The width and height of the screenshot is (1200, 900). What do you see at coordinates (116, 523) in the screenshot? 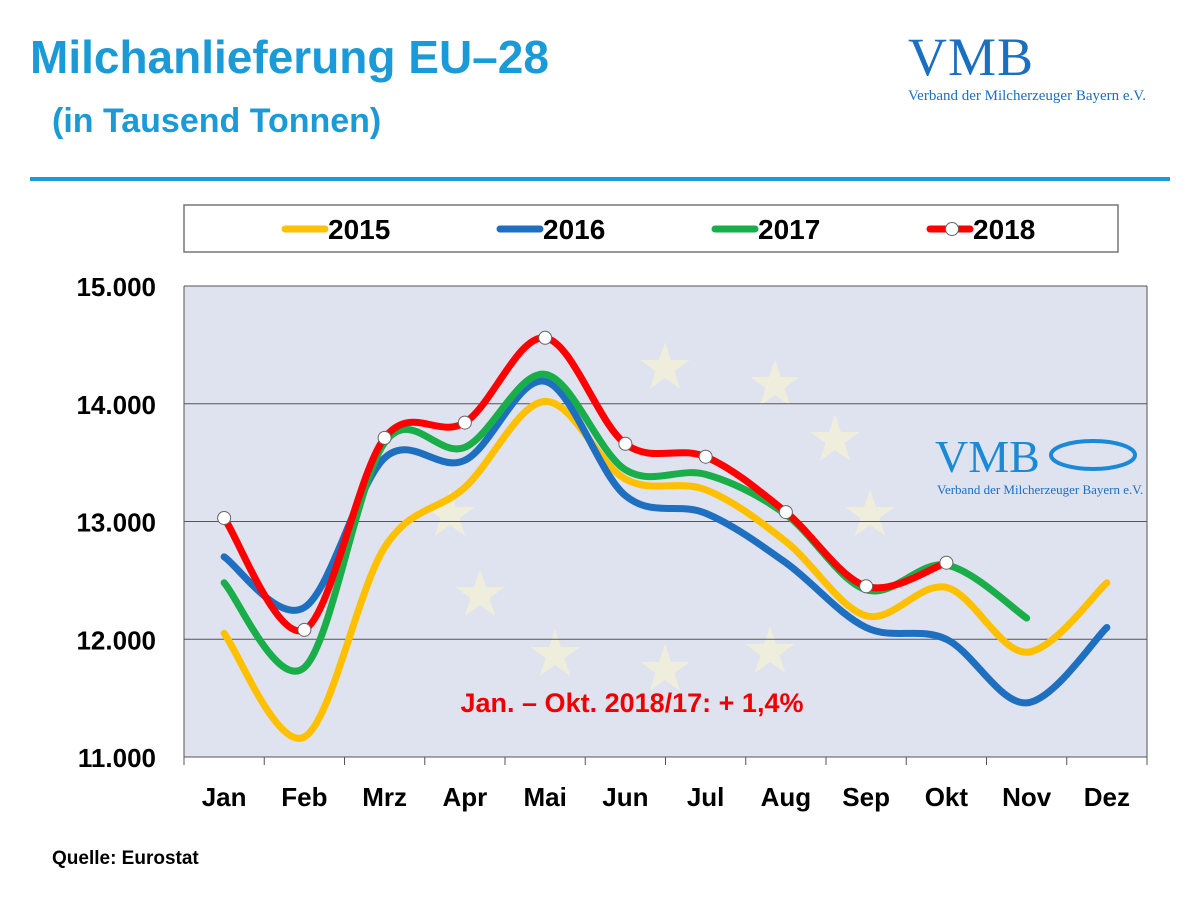
I see `y-tick-label: 13.000` at bounding box center [116, 523].